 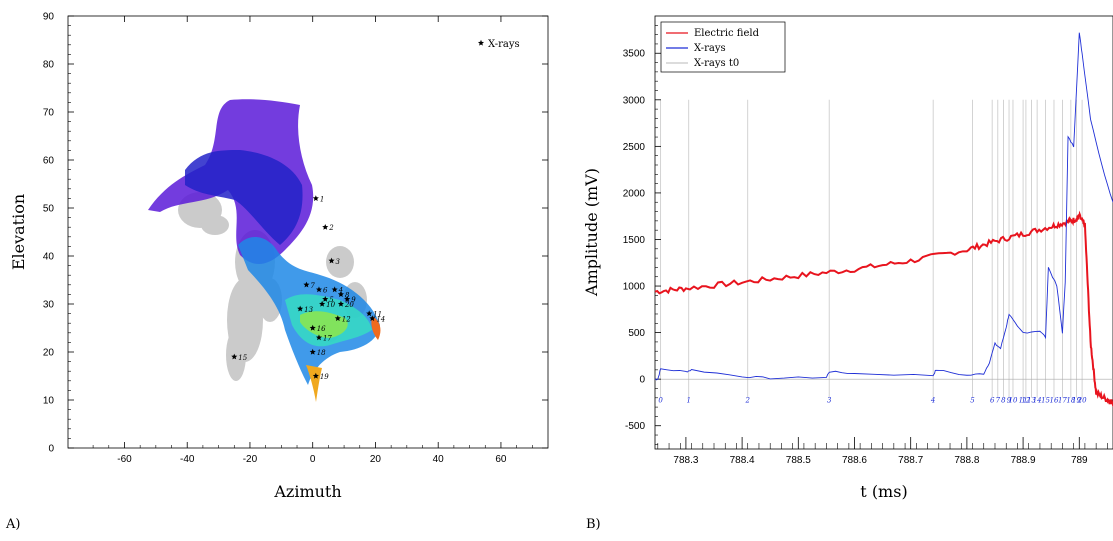 I want to click on xray-marker-label: 13, so click(x=308, y=310).